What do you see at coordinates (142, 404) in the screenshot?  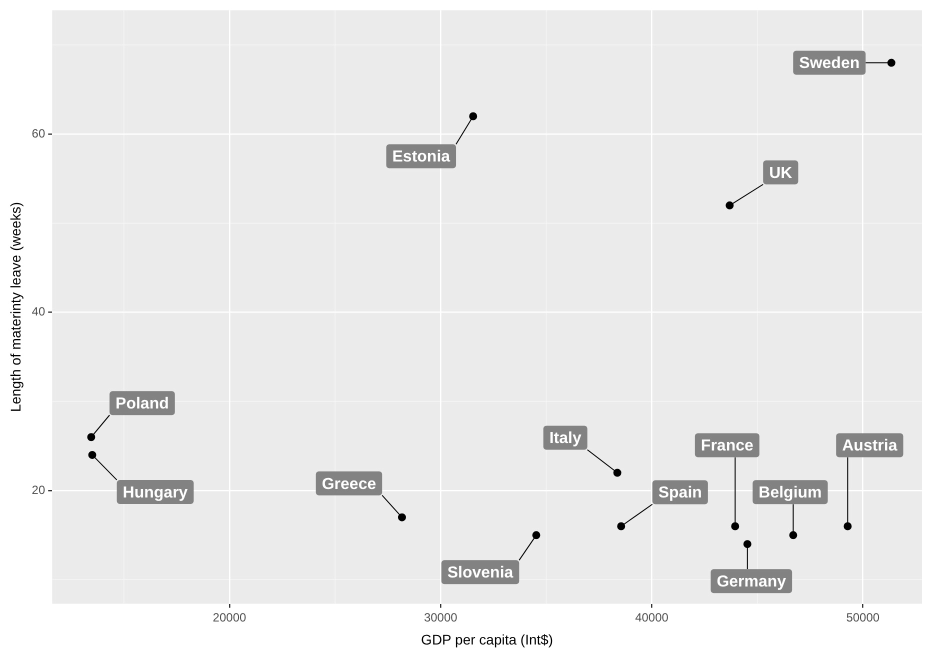 I see `annotation: Poland` at bounding box center [142, 404].